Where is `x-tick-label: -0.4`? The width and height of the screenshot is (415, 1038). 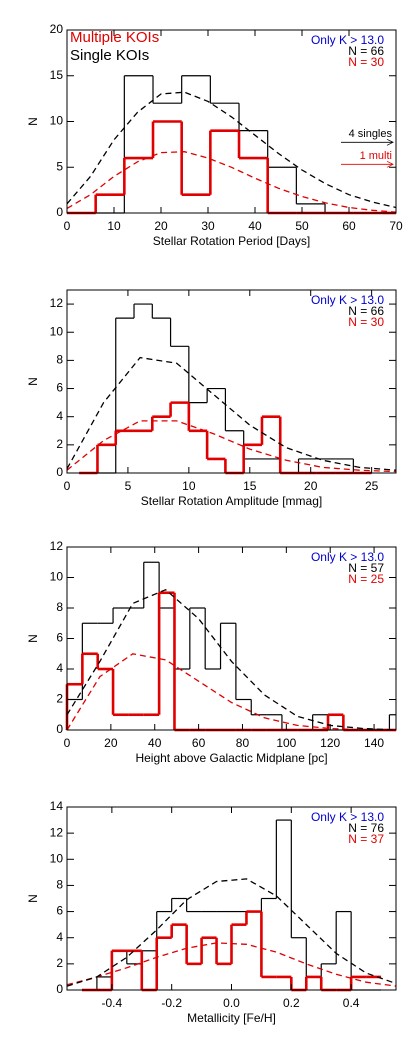
x-tick-label: -0.4 is located at coordinates (112, 1003).